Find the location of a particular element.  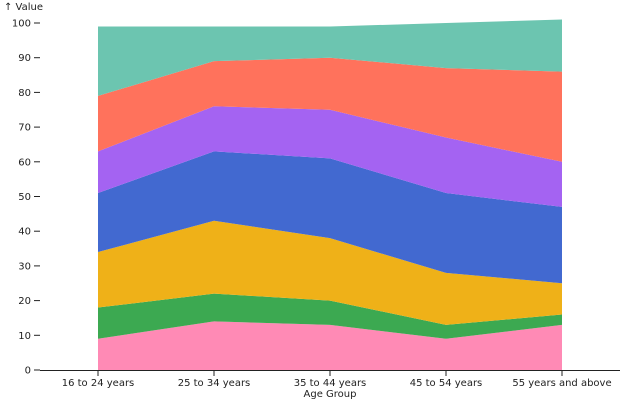

y-tick-label: 0 is located at coordinates (28, 371).